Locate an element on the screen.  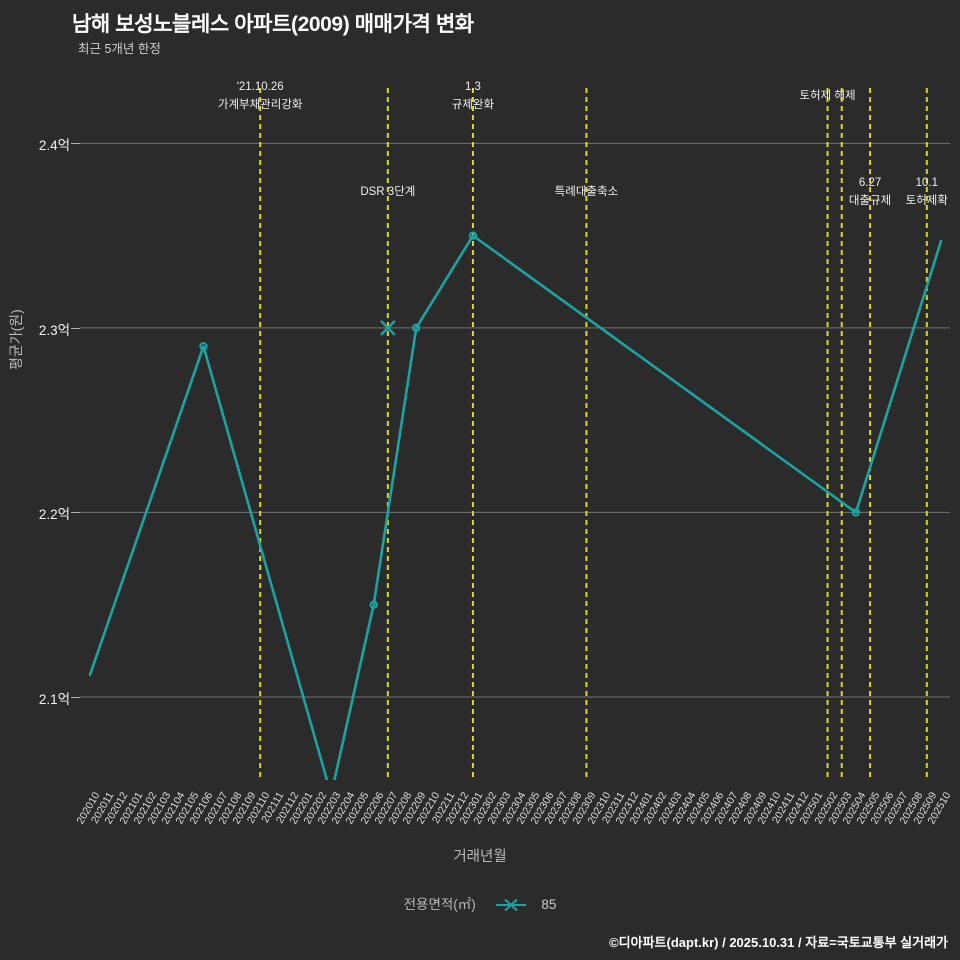
event-name-label: 토허제 해제 is located at coordinates (827, 96).